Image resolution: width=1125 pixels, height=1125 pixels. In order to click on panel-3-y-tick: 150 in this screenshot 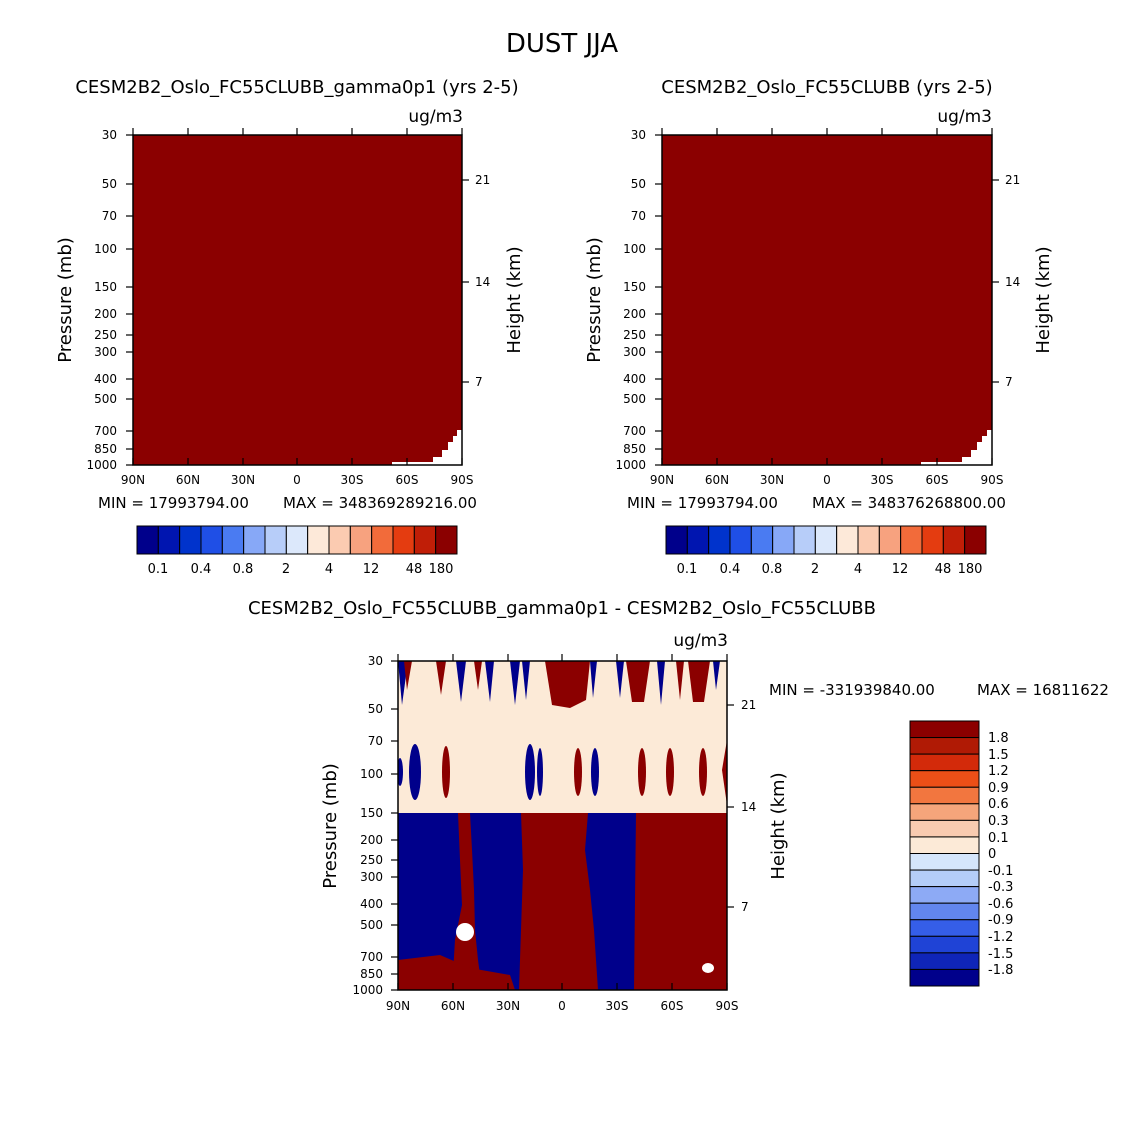, I will do `click(371, 813)`.